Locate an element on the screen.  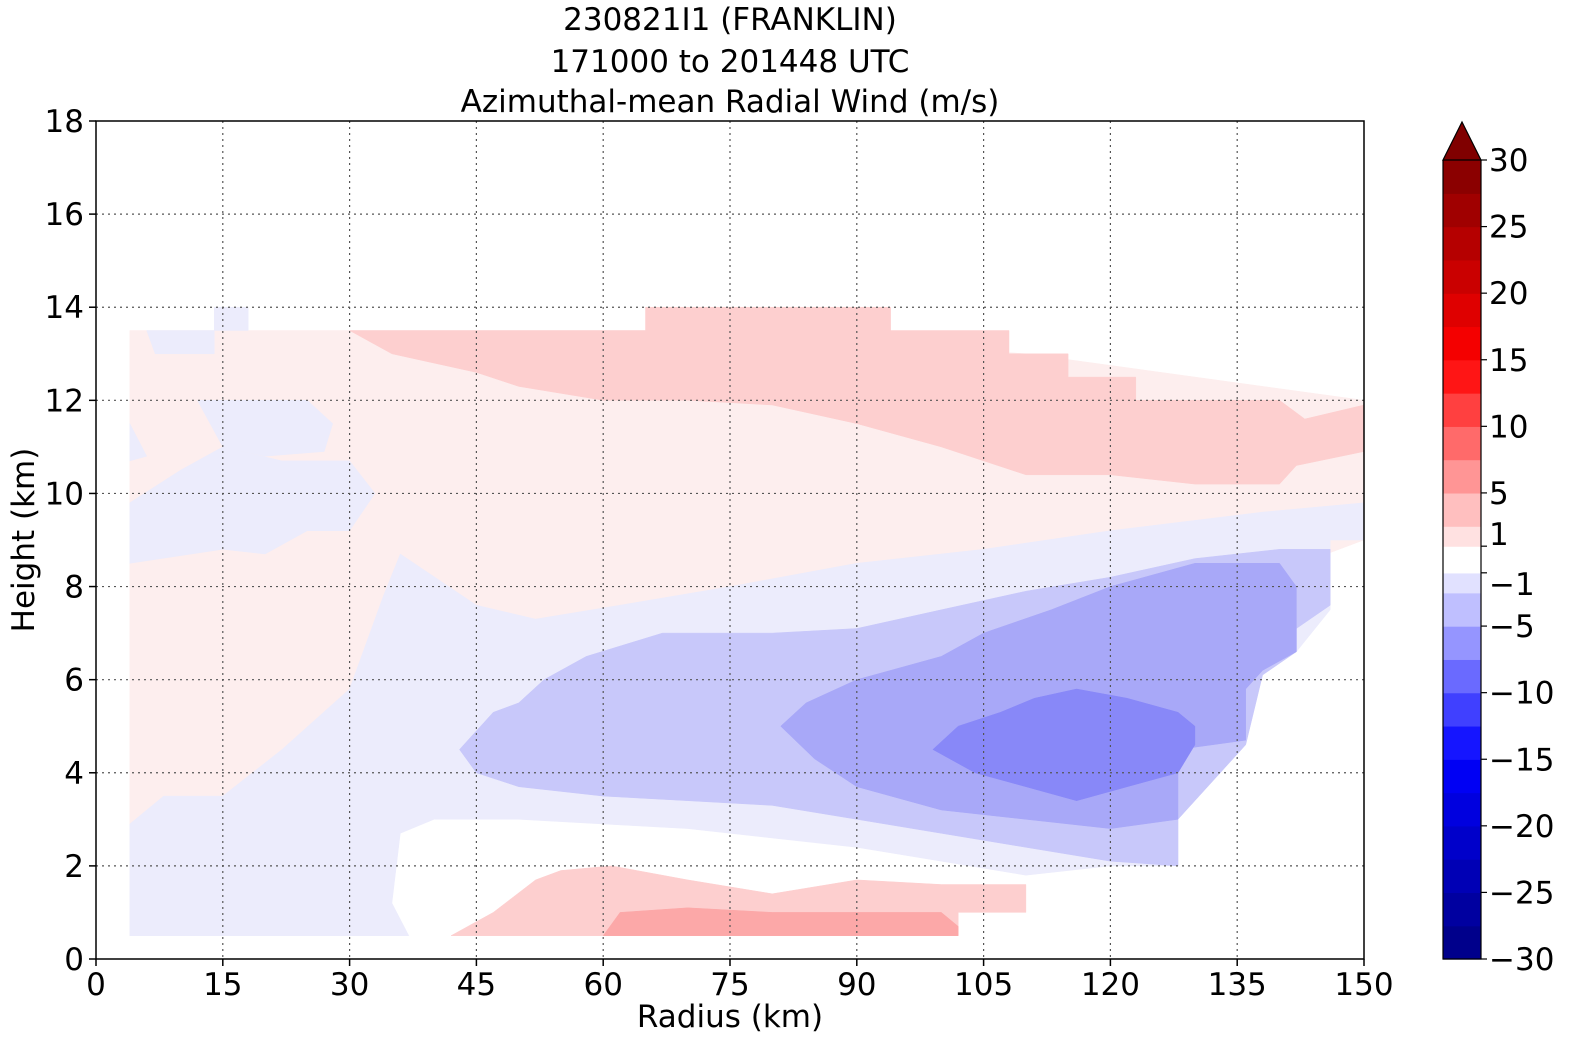
x-tick-label: 105 is located at coordinates (983, 985).